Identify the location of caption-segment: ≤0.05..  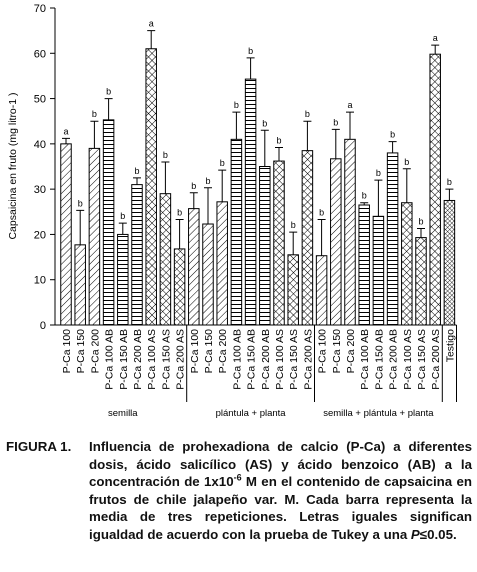
(438, 534).